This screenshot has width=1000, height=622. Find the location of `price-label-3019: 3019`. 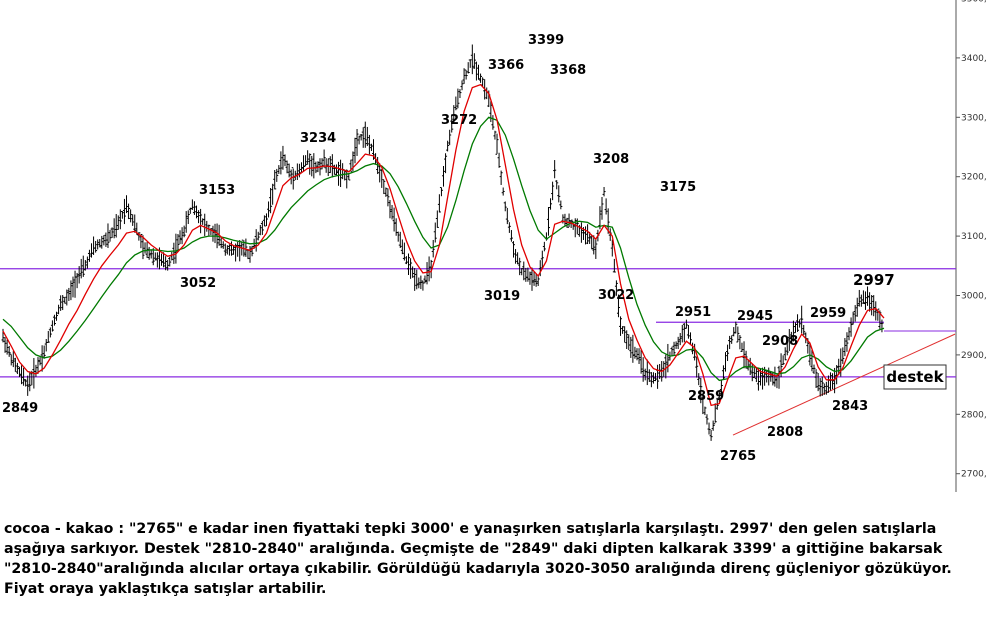

price-label-3019: 3019 is located at coordinates (502, 296).